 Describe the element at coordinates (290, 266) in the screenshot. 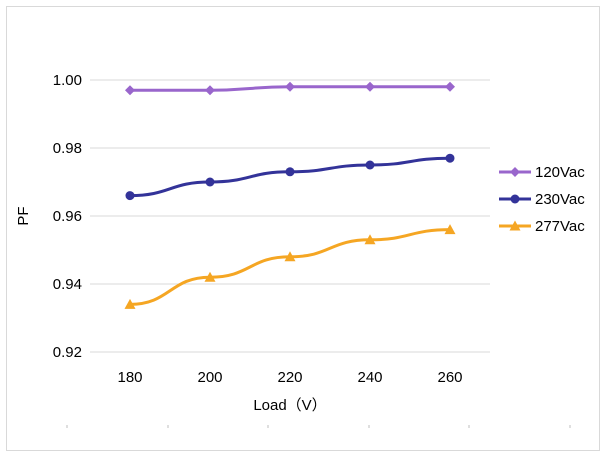

I see `series-277Vac` at that location.